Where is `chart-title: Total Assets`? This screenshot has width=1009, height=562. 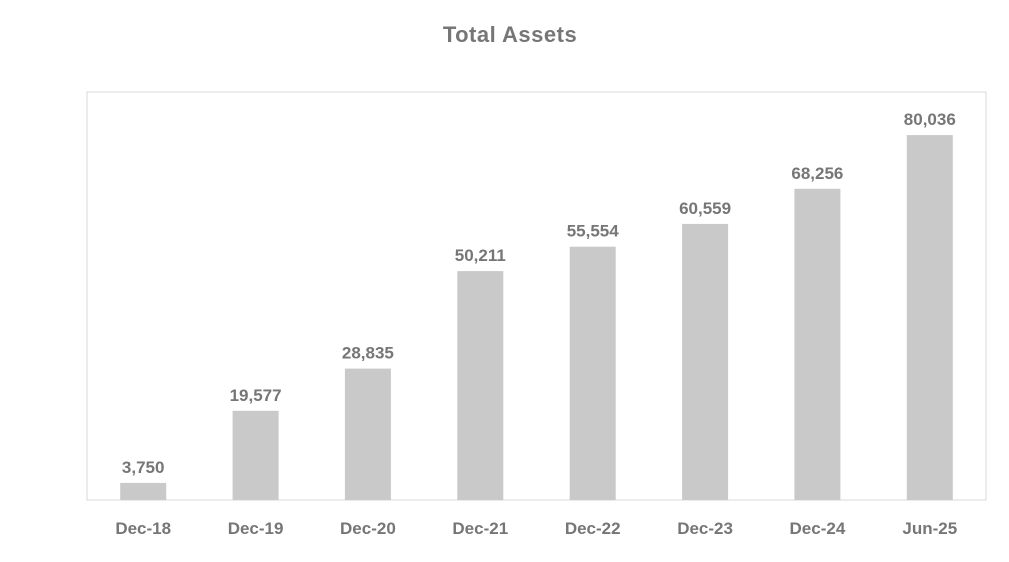
chart-title: Total Assets is located at coordinates (510, 34).